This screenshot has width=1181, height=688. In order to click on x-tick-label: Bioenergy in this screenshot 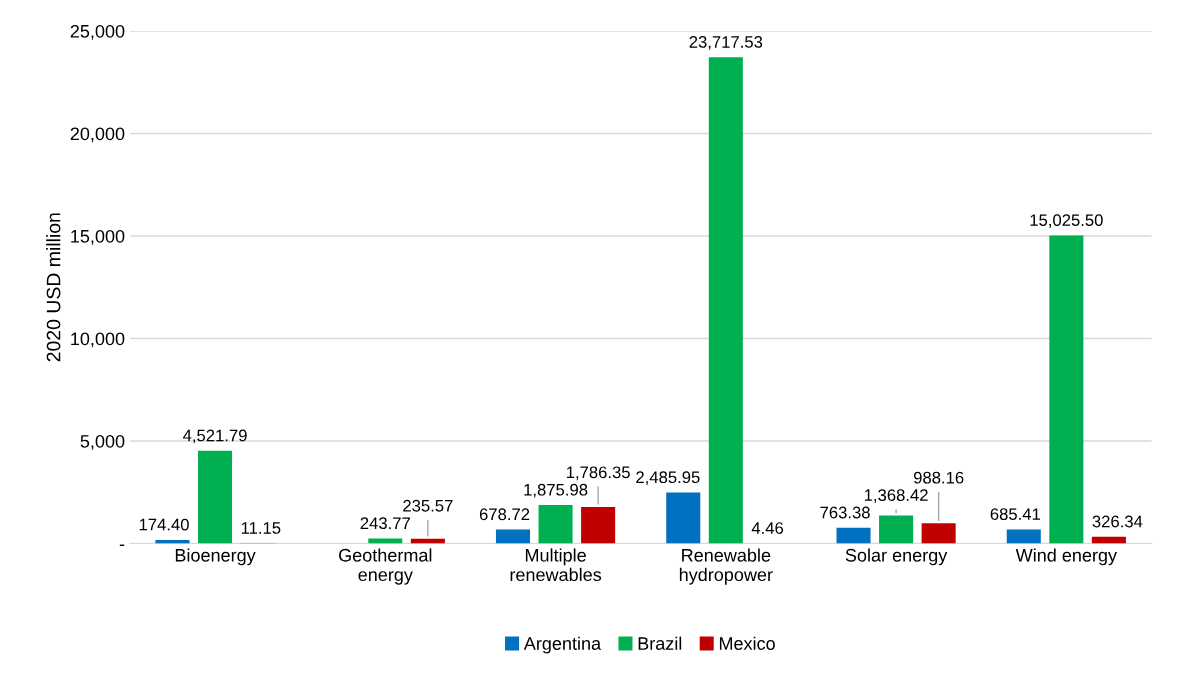, I will do `click(215, 557)`.